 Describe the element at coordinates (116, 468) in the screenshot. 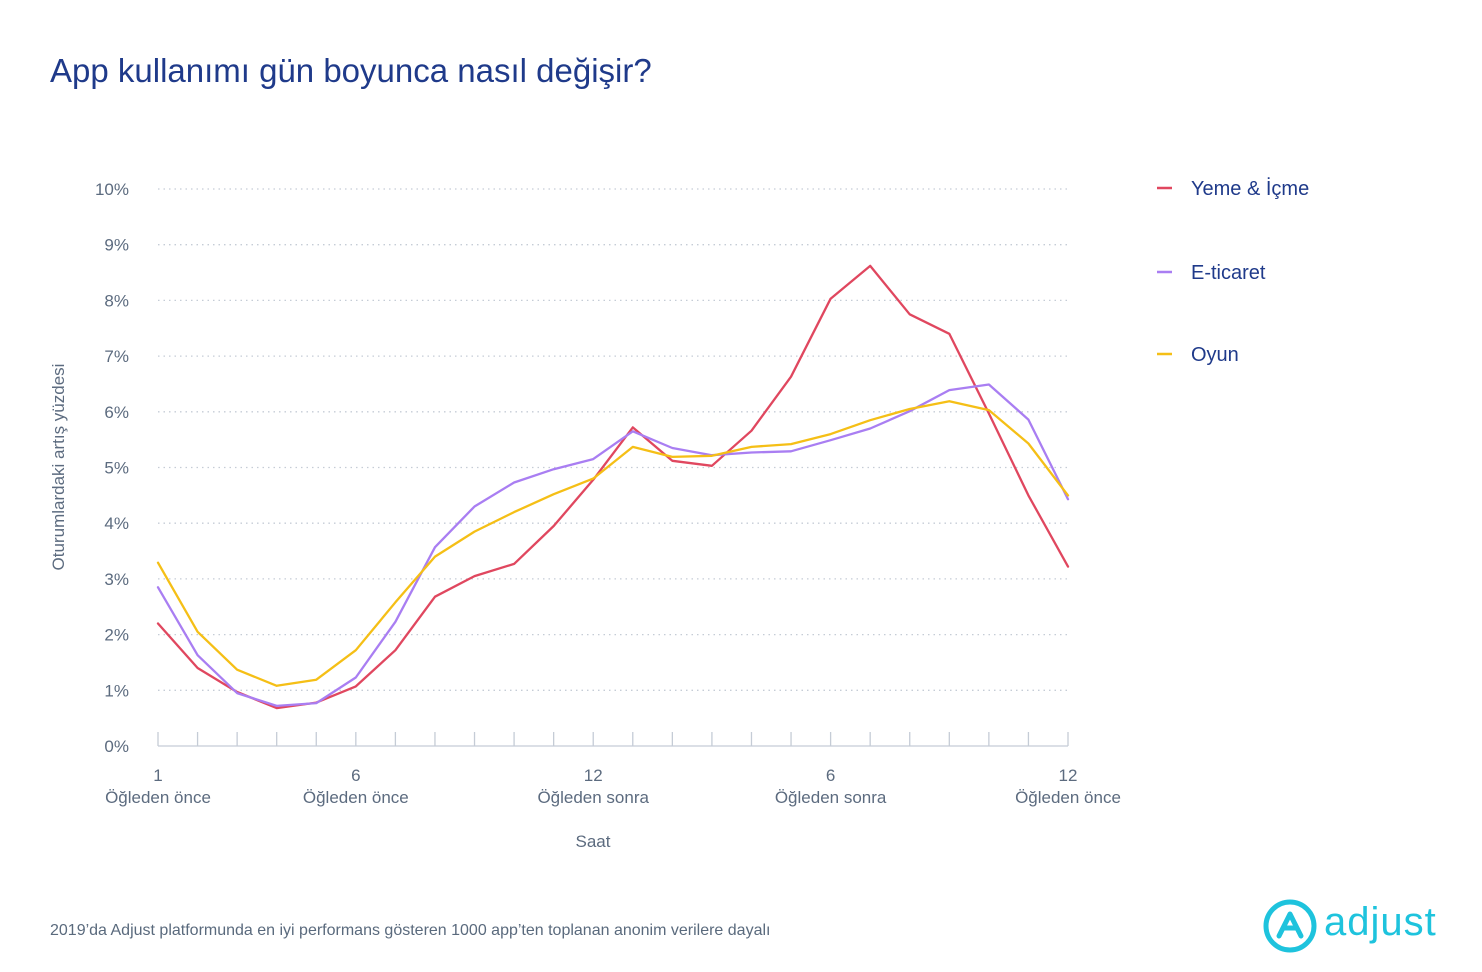

I see `y-tick-label: 5%` at that location.